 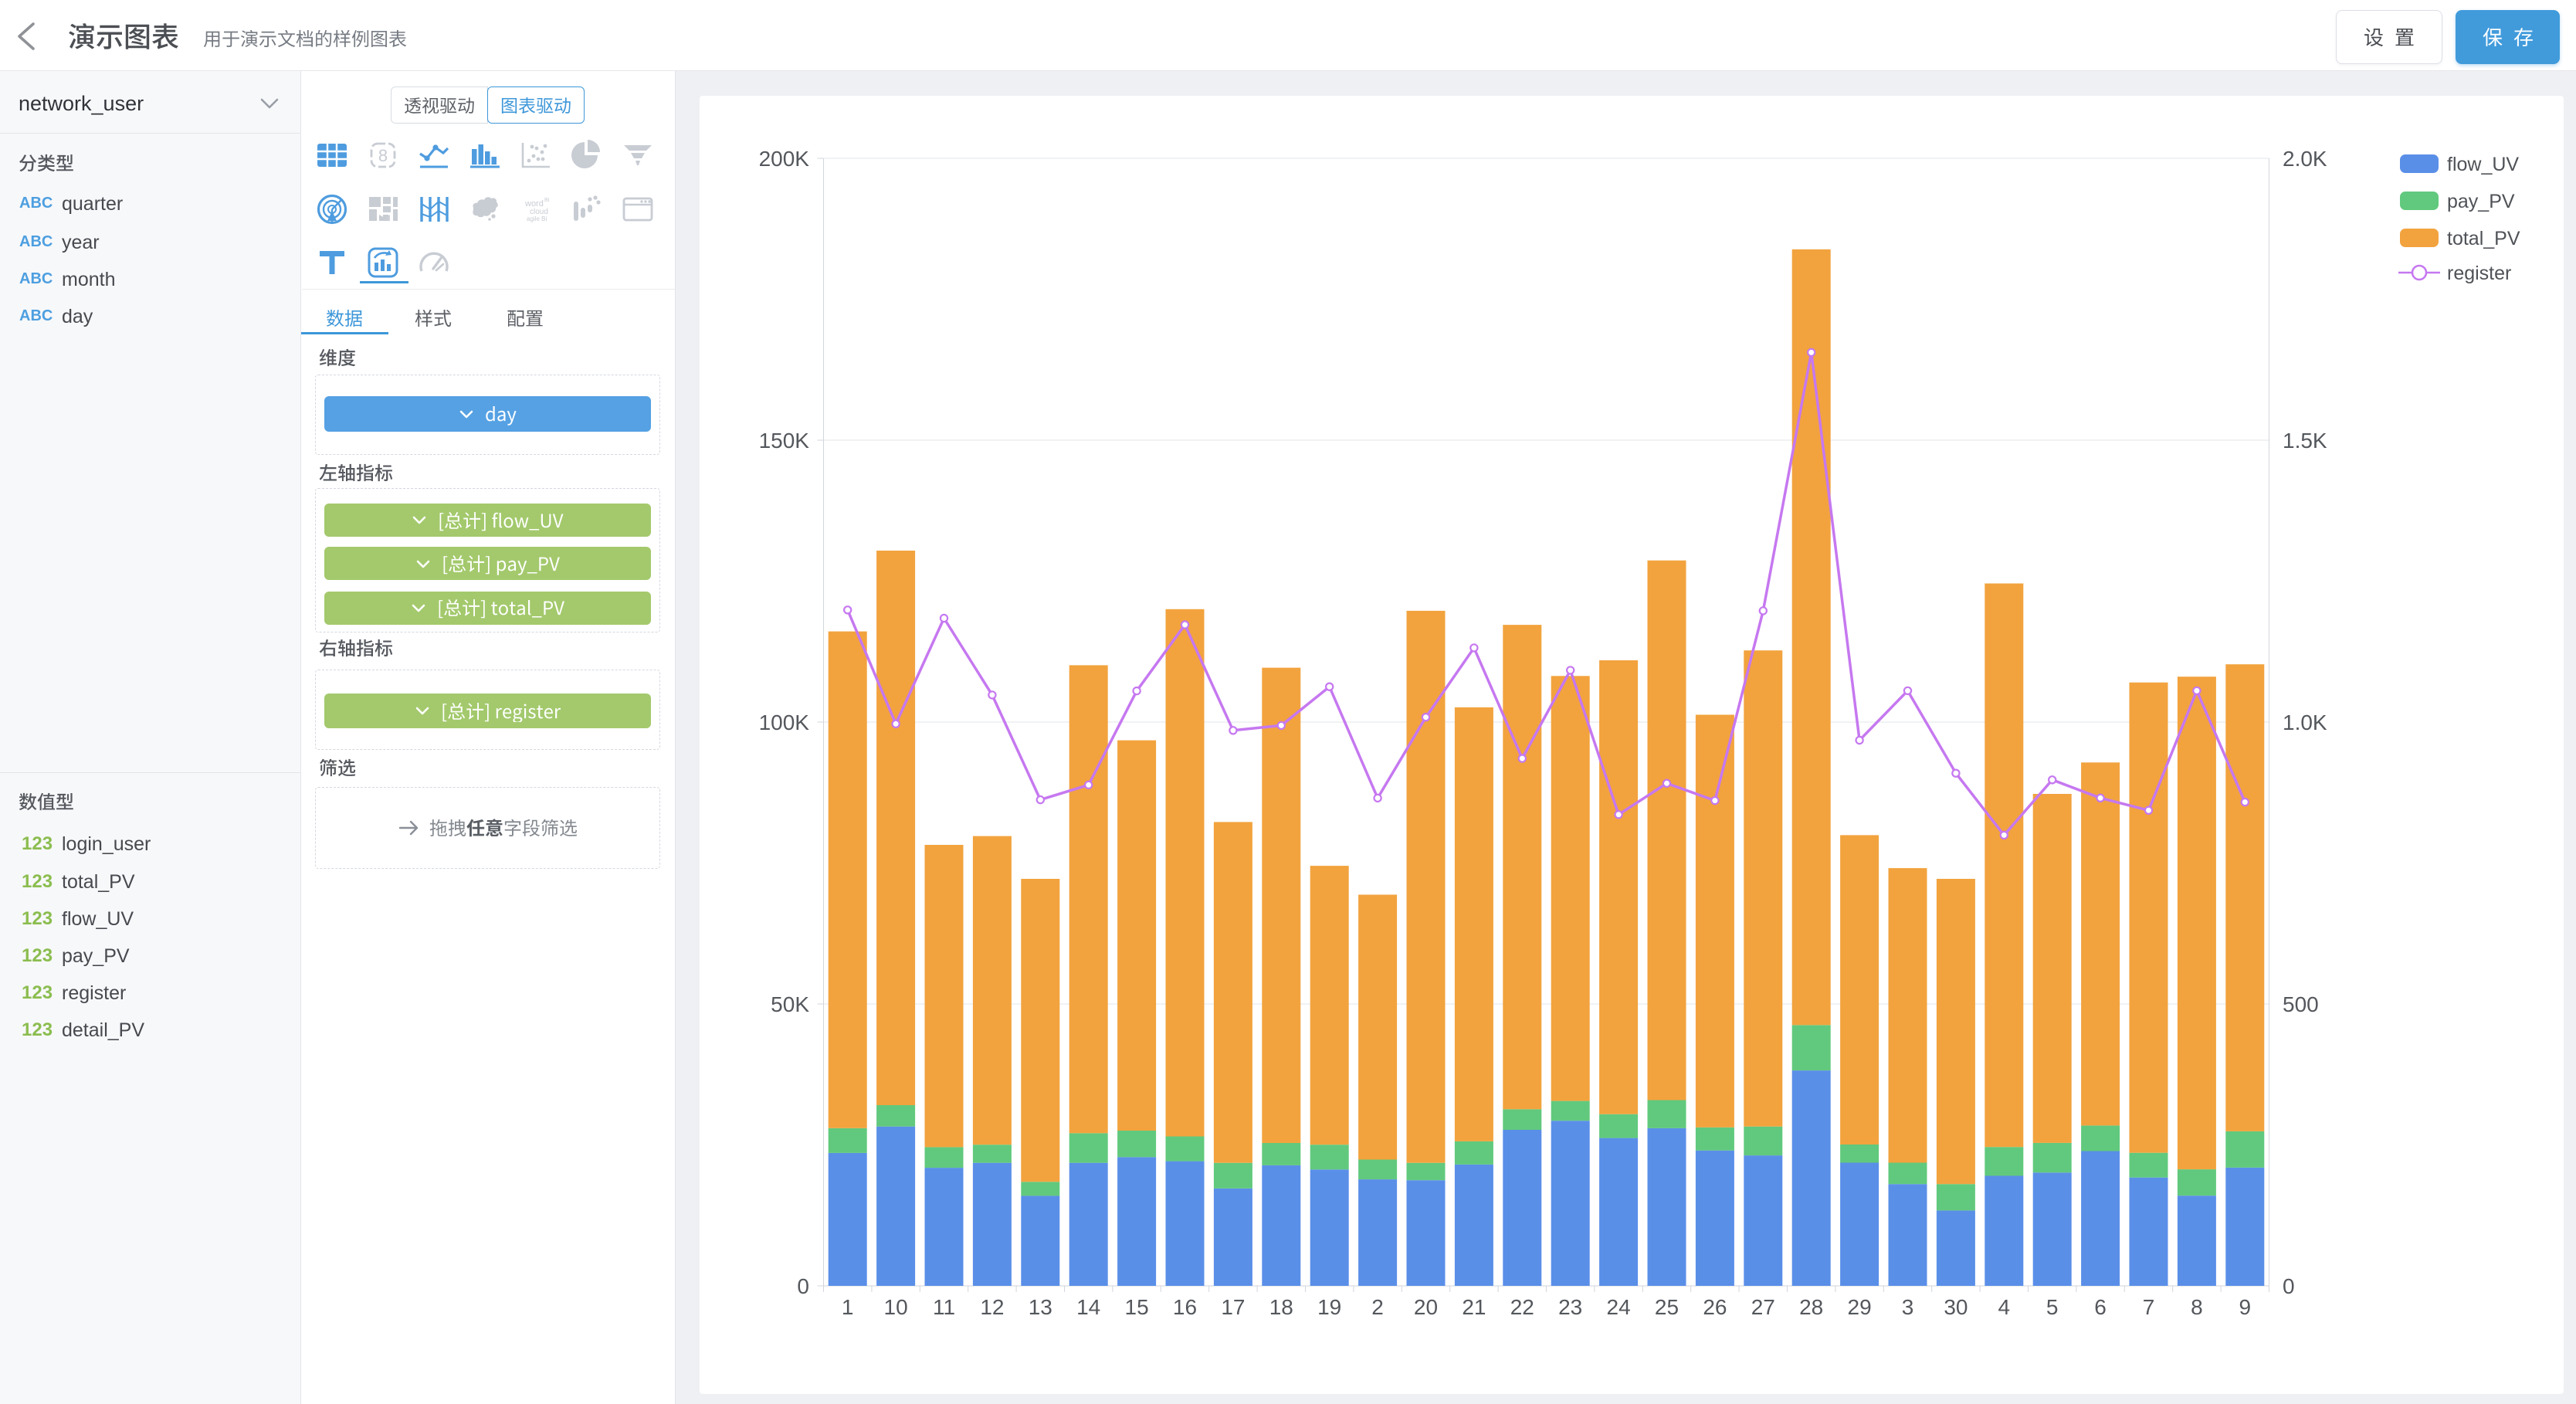 I want to click on svg-text: 3, so click(x=1908, y=1307).